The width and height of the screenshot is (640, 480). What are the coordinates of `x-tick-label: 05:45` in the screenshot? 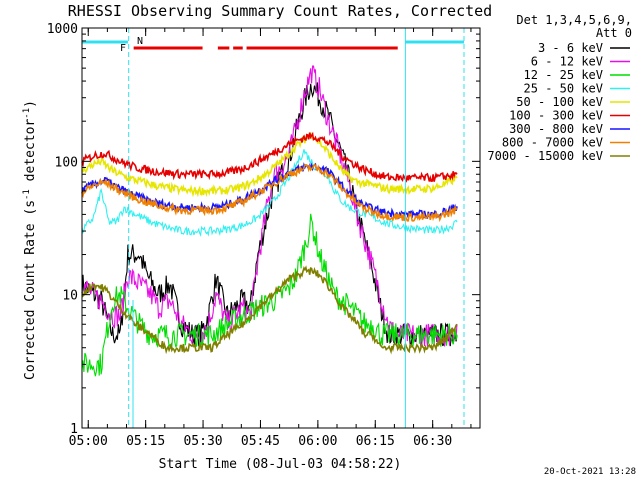 It's located at (260, 441).